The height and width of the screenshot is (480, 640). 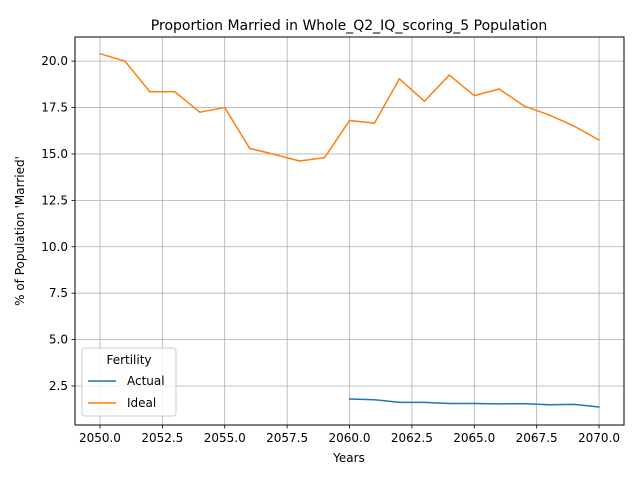 I want to click on x-tick-label: 2070.0, so click(x=599, y=438).